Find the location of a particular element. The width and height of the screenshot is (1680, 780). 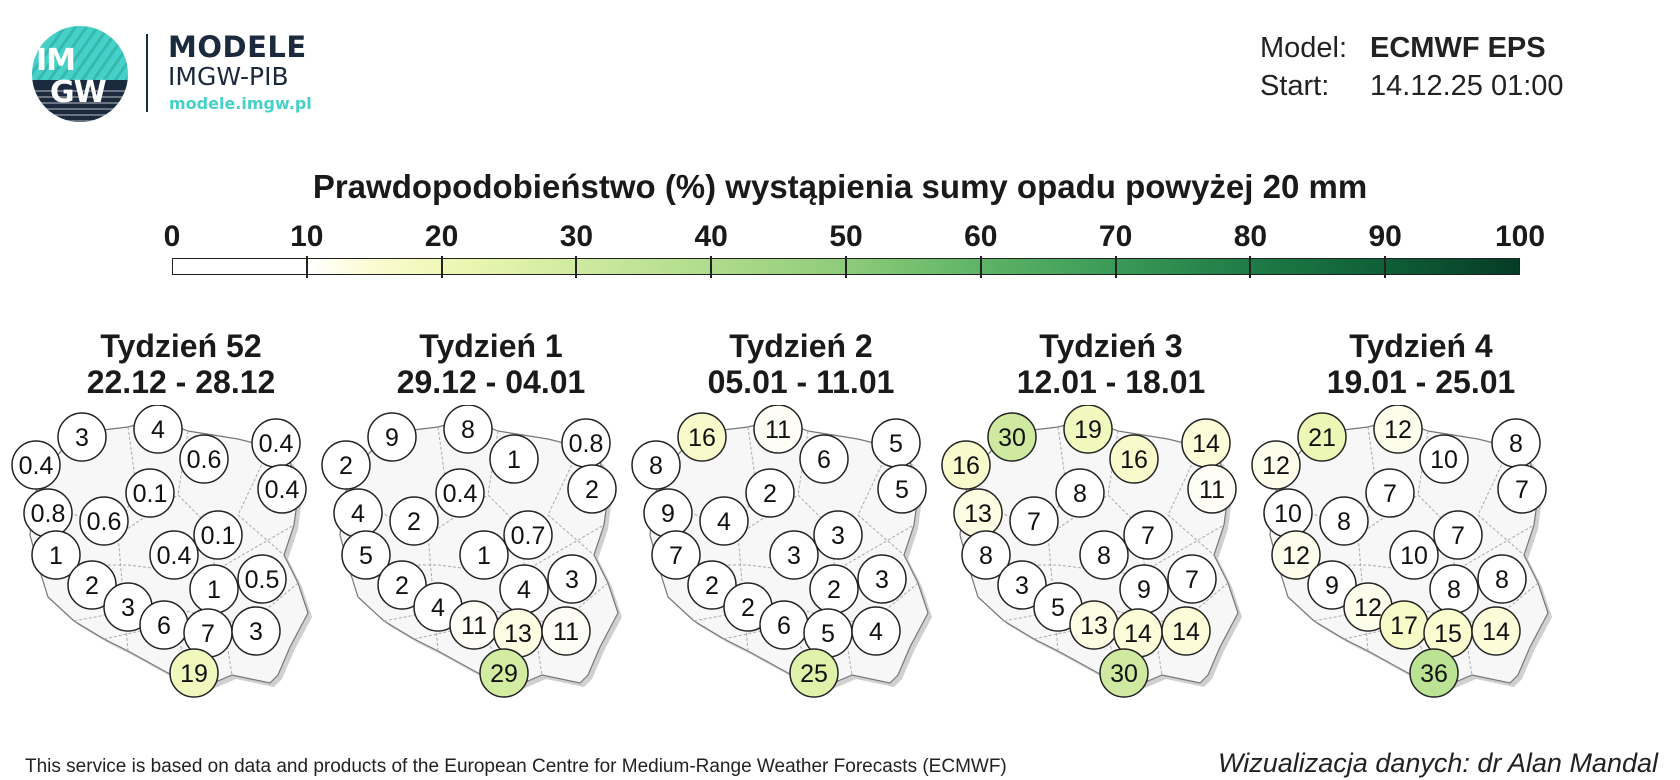

model-label: Model: is located at coordinates (1304, 48).